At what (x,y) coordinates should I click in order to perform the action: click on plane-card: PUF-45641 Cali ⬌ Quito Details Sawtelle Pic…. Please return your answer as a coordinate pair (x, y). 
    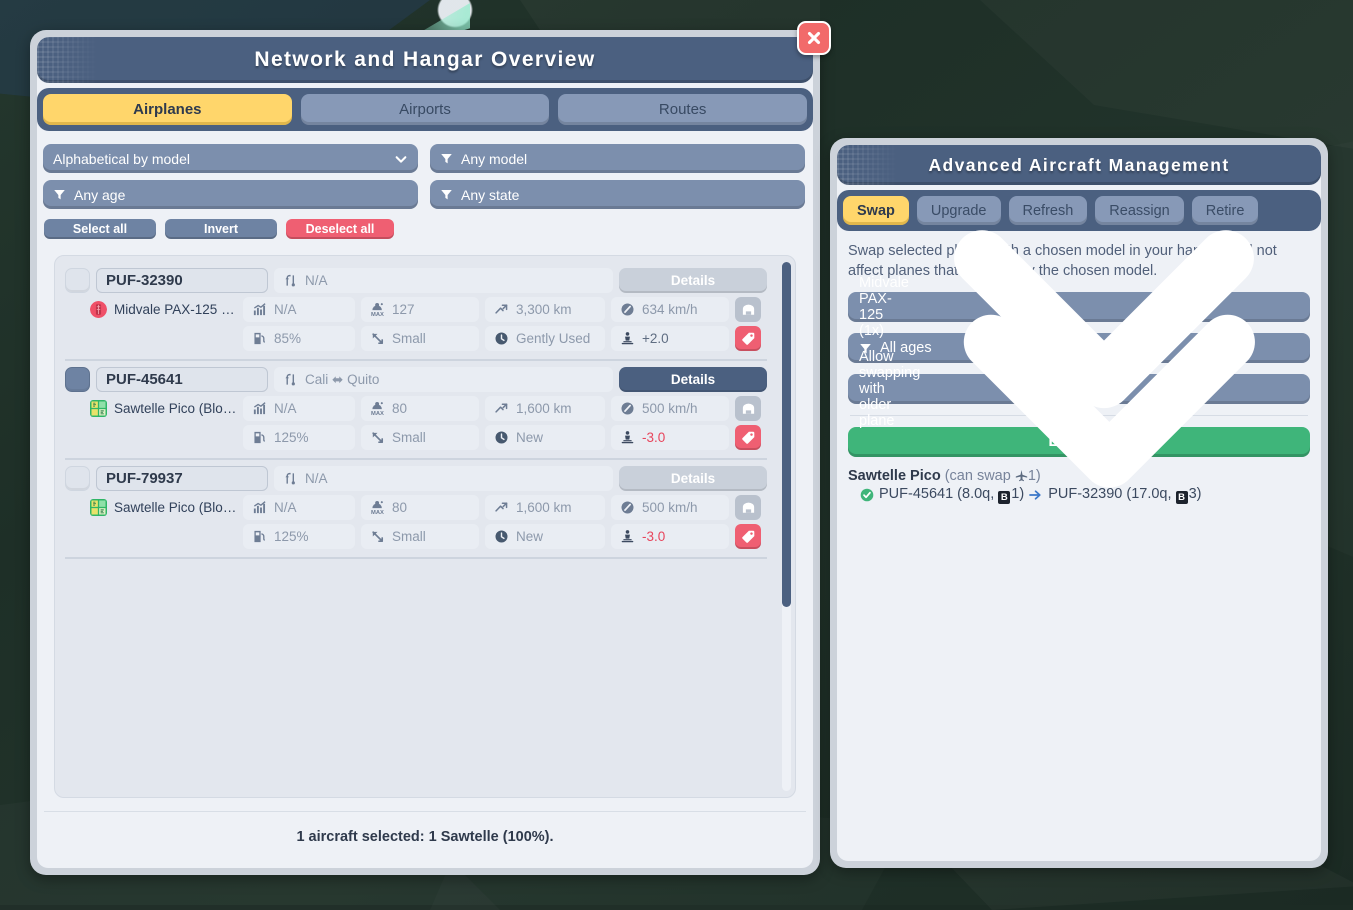
    Looking at the image, I should click on (416, 410).